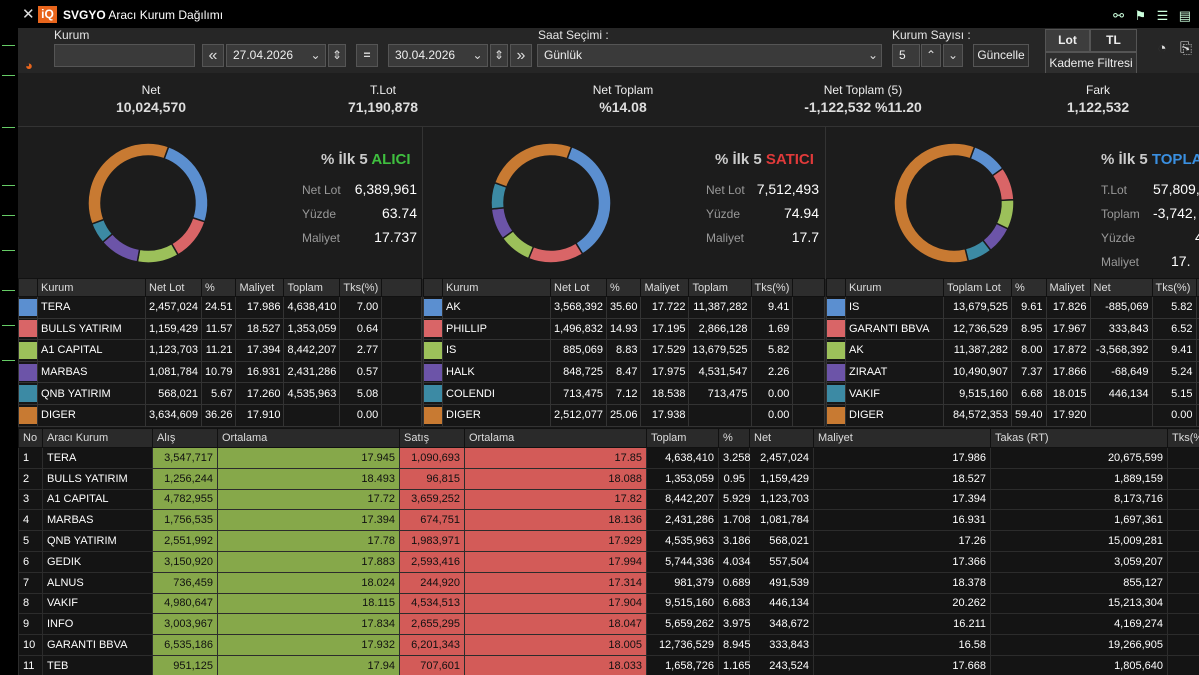 Image resolution: width=1199 pixels, height=675 pixels. Describe the element at coordinates (781, 438) in the screenshot. I see `column-header: Net` at that location.